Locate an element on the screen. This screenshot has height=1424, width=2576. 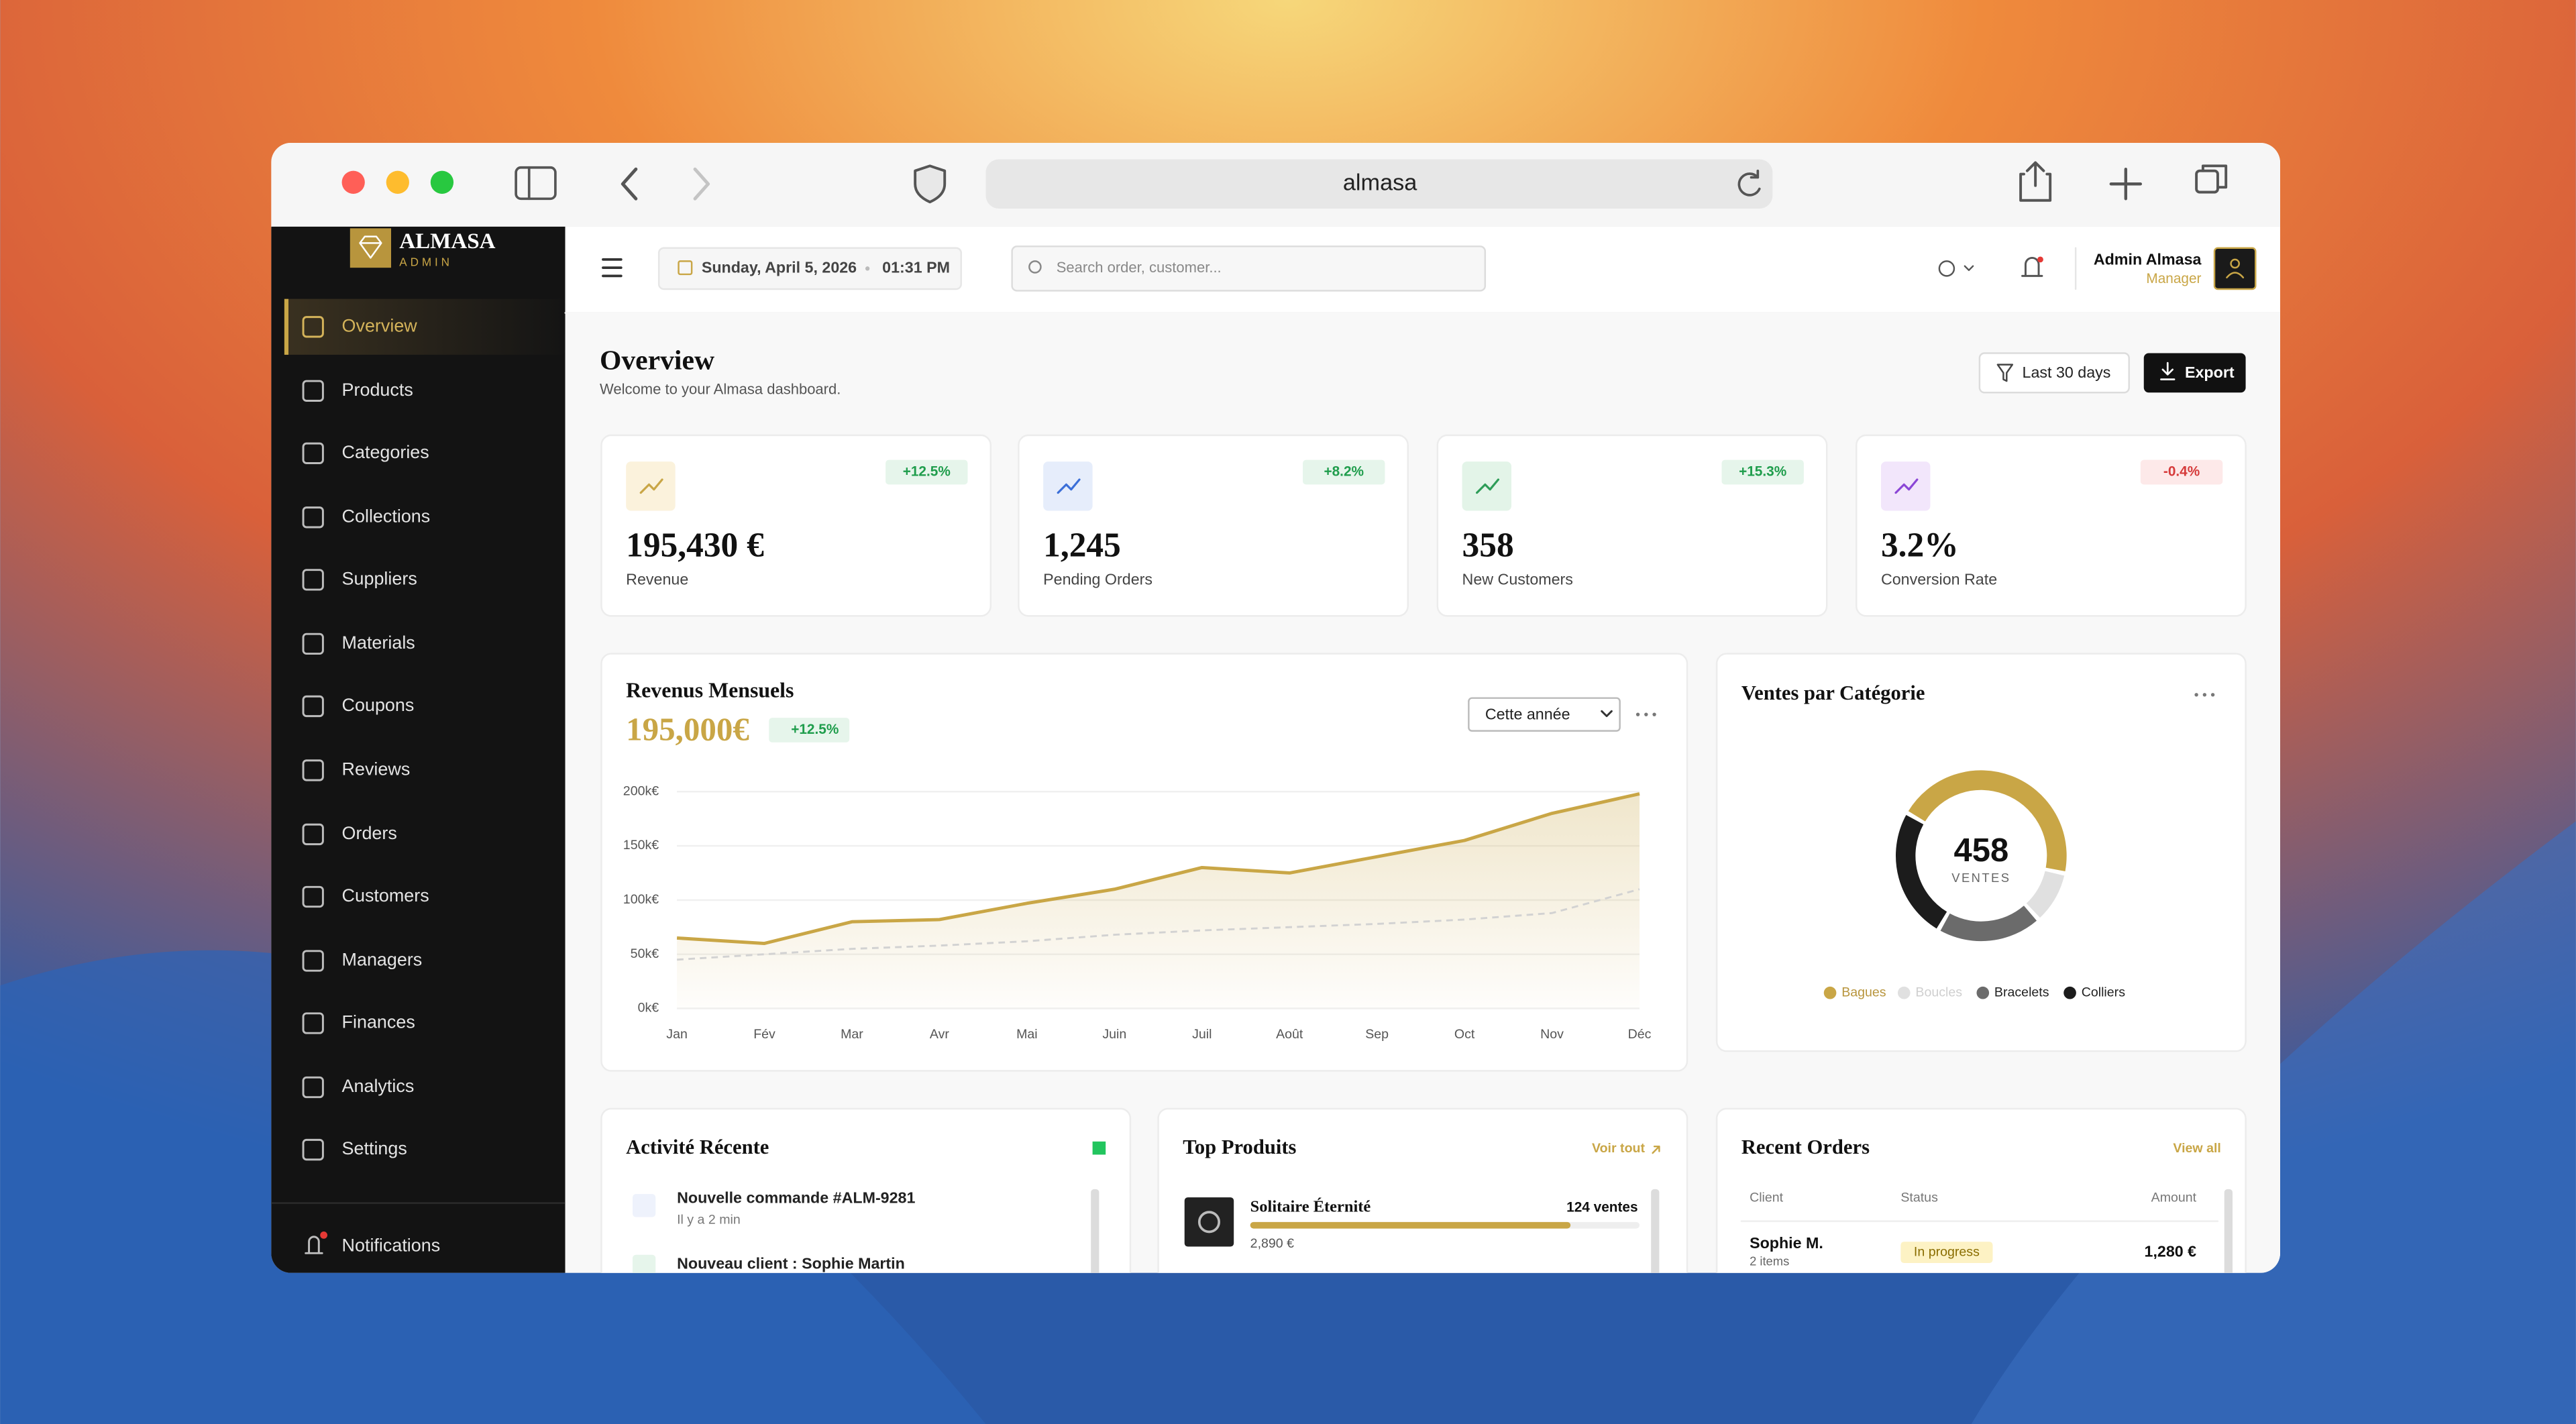
product-sales: 124 ventes is located at coordinates (1602, 1207).